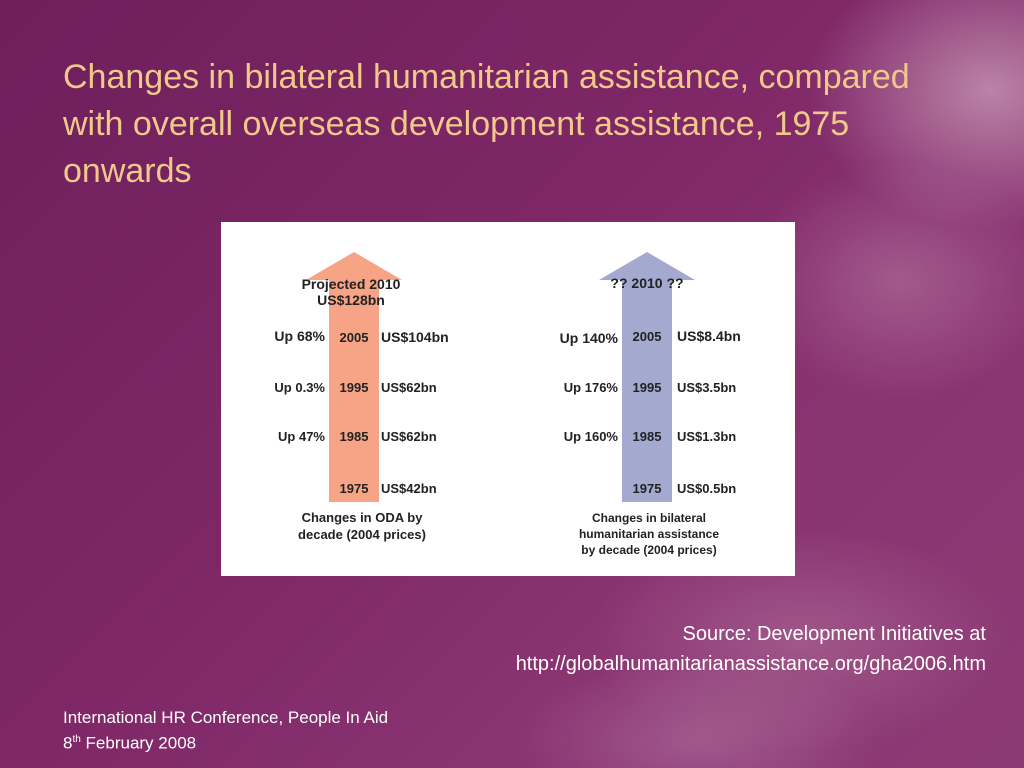 The width and height of the screenshot is (1024, 768). What do you see at coordinates (834, 634) in the screenshot?
I see `source-text: Source: Development Initiatives at` at bounding box center [834, 634].